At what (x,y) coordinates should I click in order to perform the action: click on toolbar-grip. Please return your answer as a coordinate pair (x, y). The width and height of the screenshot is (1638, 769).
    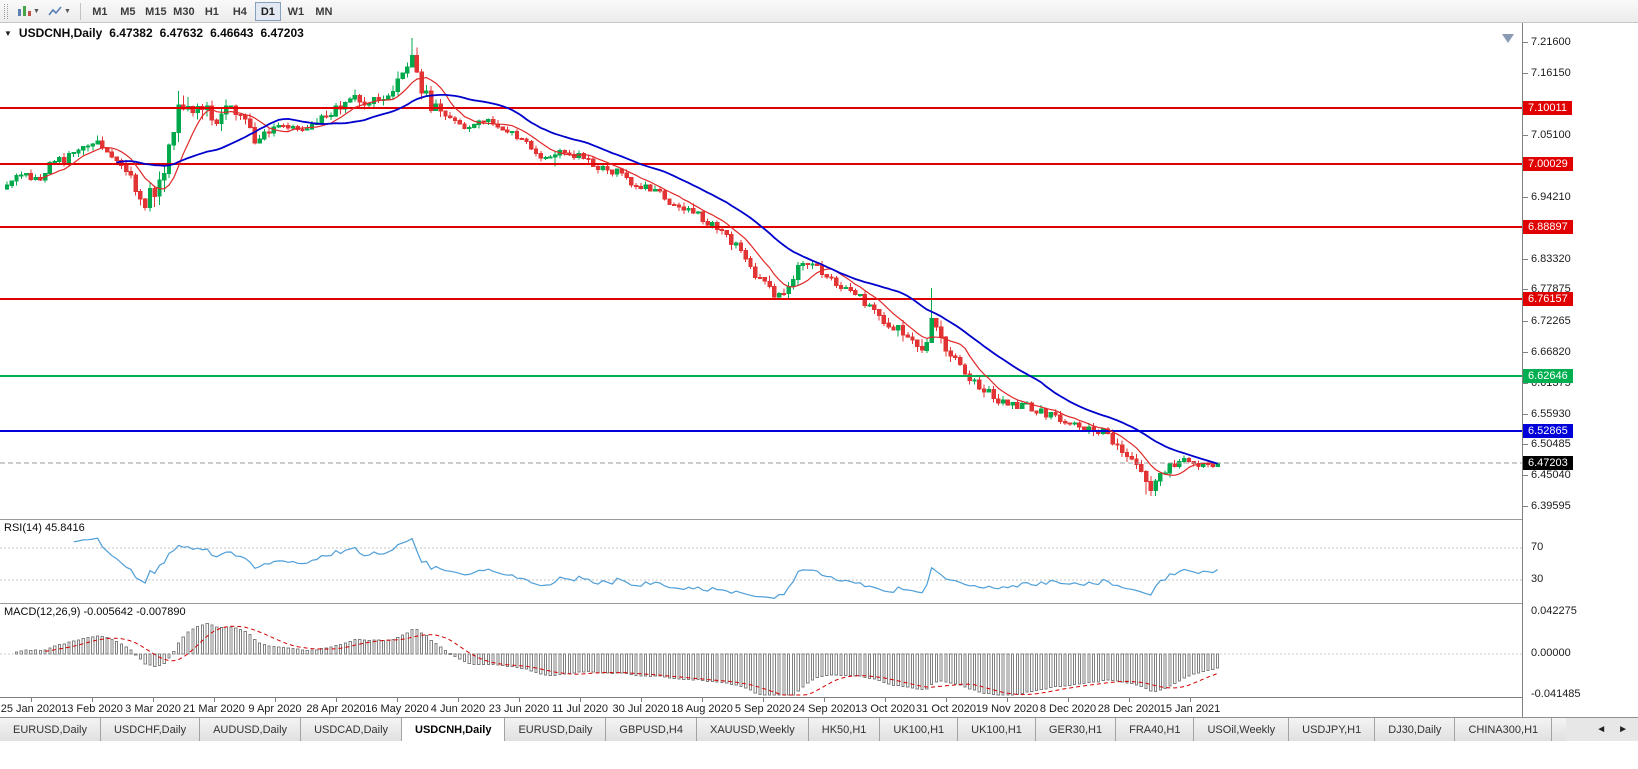
    Looking at the image, I should click on (6, 11).